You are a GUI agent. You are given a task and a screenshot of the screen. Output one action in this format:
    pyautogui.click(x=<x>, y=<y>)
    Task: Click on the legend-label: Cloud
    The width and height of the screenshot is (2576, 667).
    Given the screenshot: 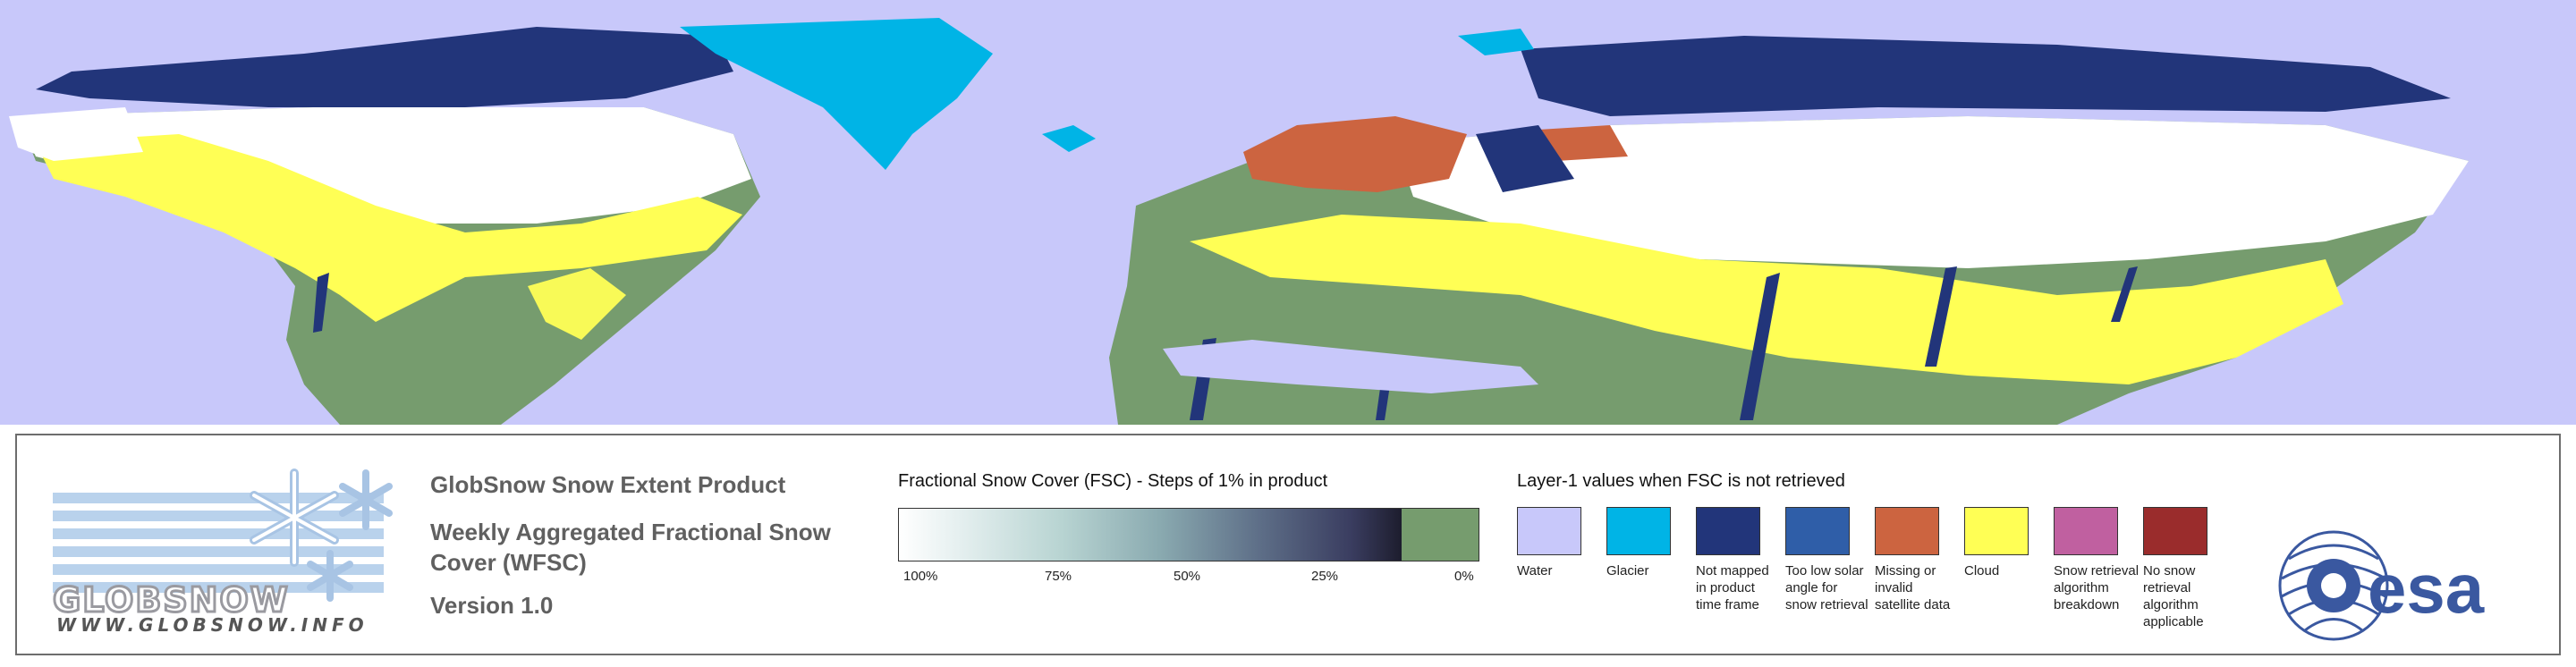 What is the action you would take?
    pyautogui.click(x=1982, y=571)
    